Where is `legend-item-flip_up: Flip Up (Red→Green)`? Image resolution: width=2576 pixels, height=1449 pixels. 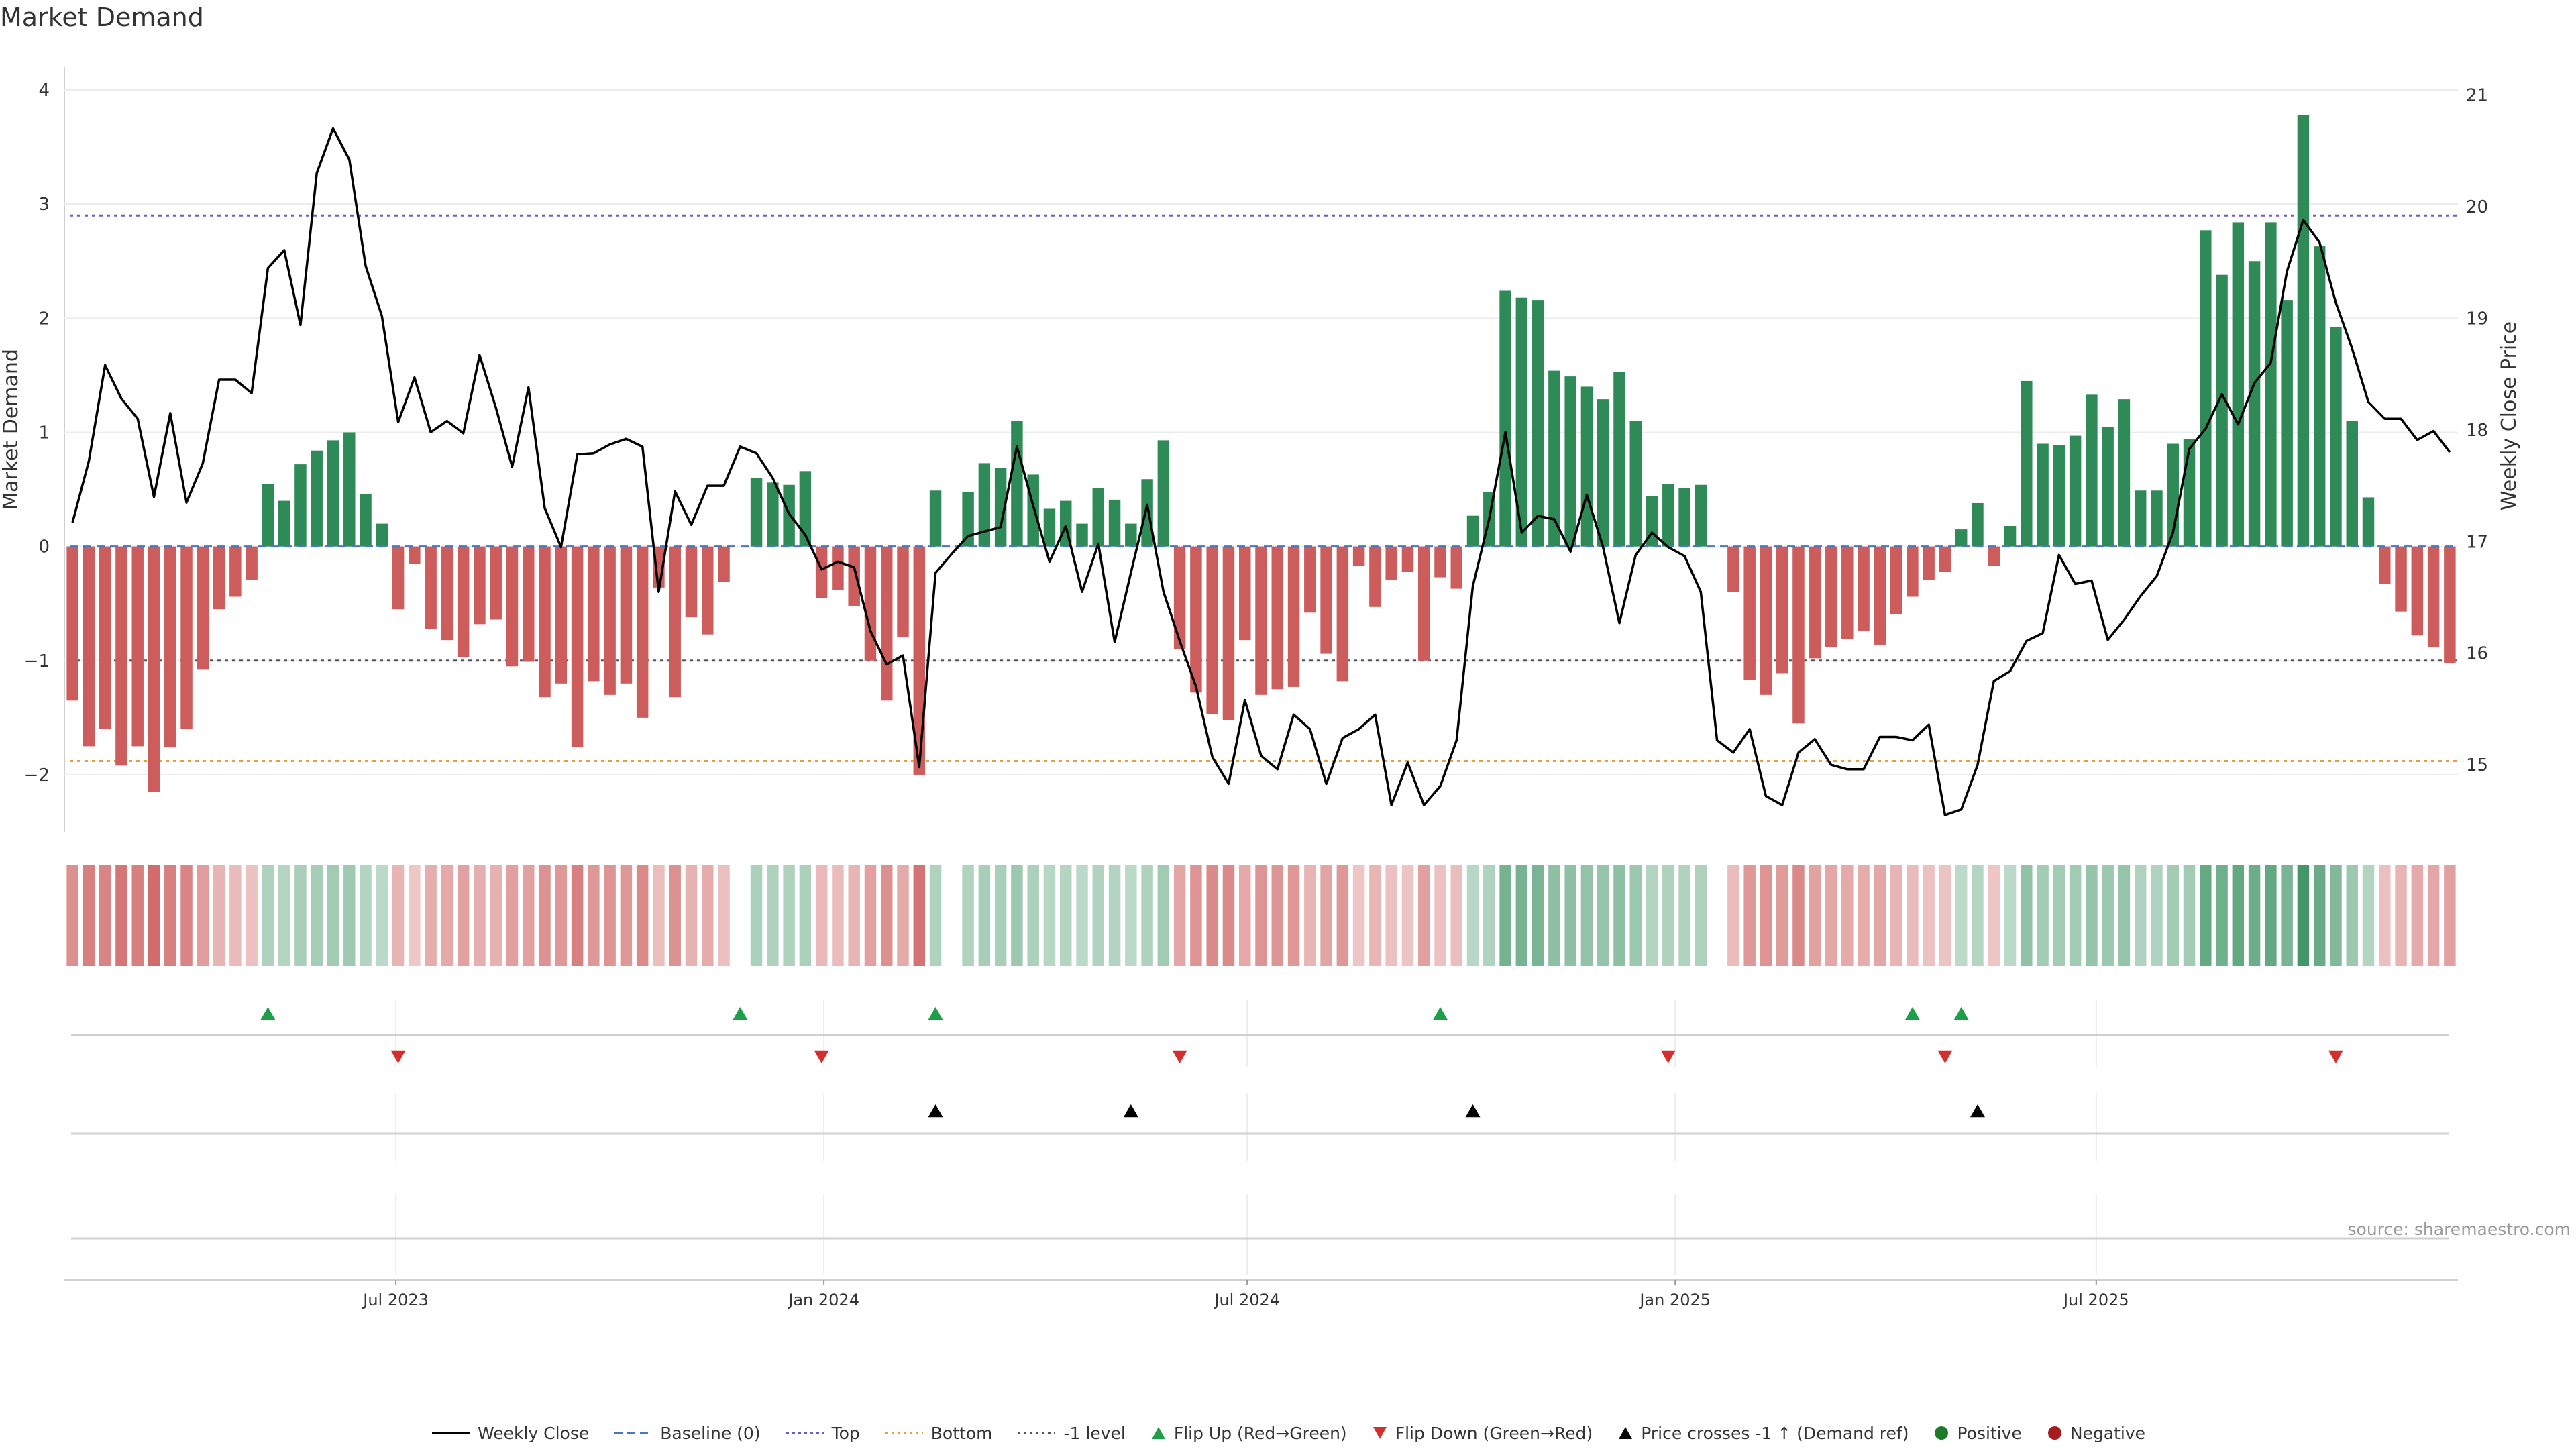 legend-item-flip_up: Flip Up (Red→Green) is located at coordinates (1248, 1433).